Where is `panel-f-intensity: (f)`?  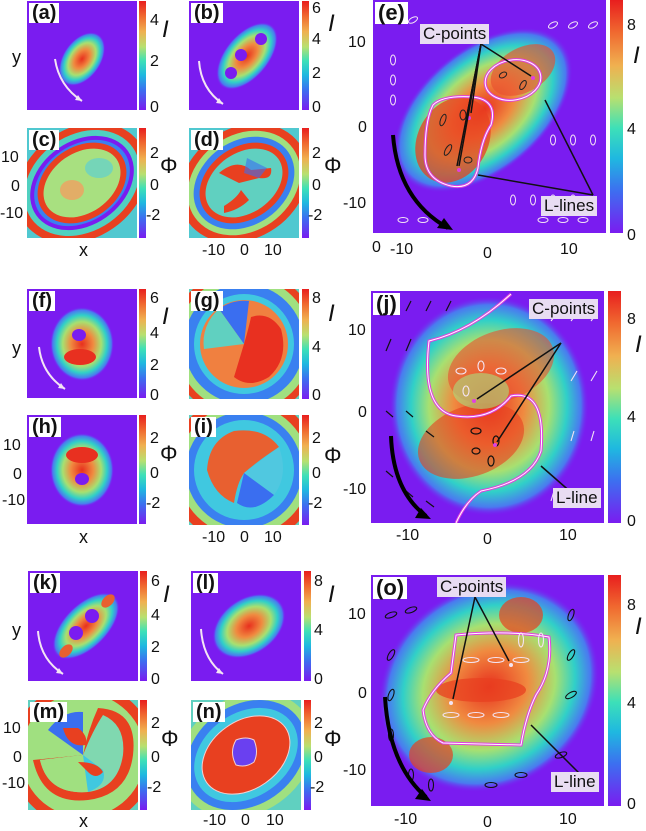 panel-f-intensity: (f) is located at coordinates (82, 343).